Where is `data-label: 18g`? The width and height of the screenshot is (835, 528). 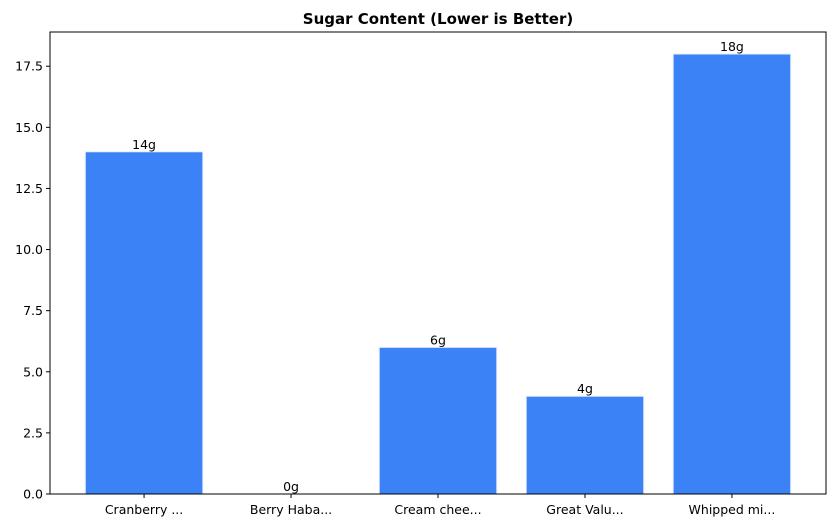
data-label: 18g is located at coordinates (732, 46).